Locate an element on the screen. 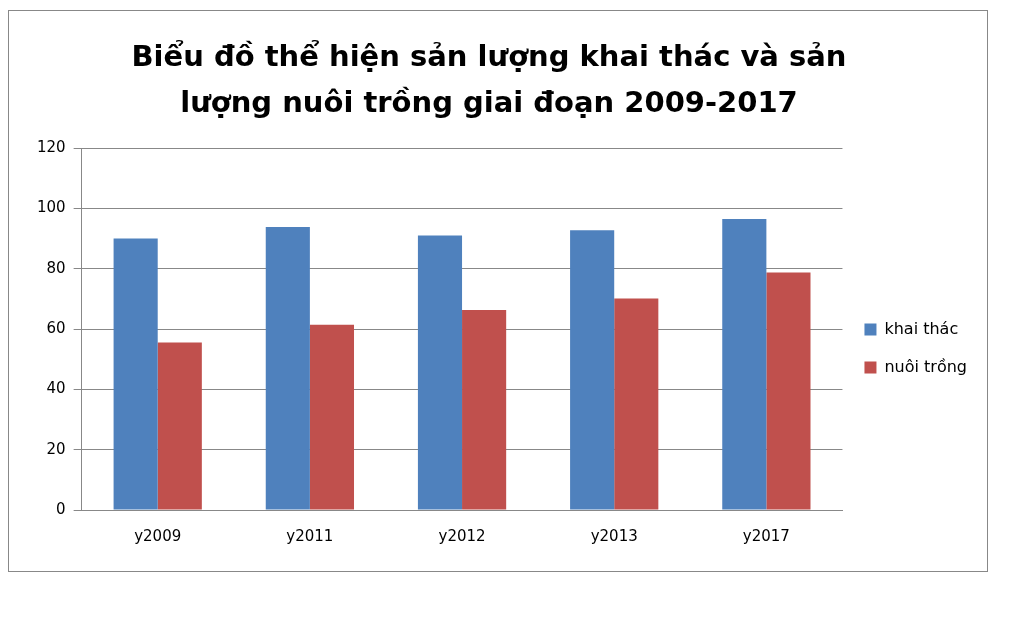 This screenshot has height=622, width=1024. y-tick-label: 80 is located at coordinates (56, 267).